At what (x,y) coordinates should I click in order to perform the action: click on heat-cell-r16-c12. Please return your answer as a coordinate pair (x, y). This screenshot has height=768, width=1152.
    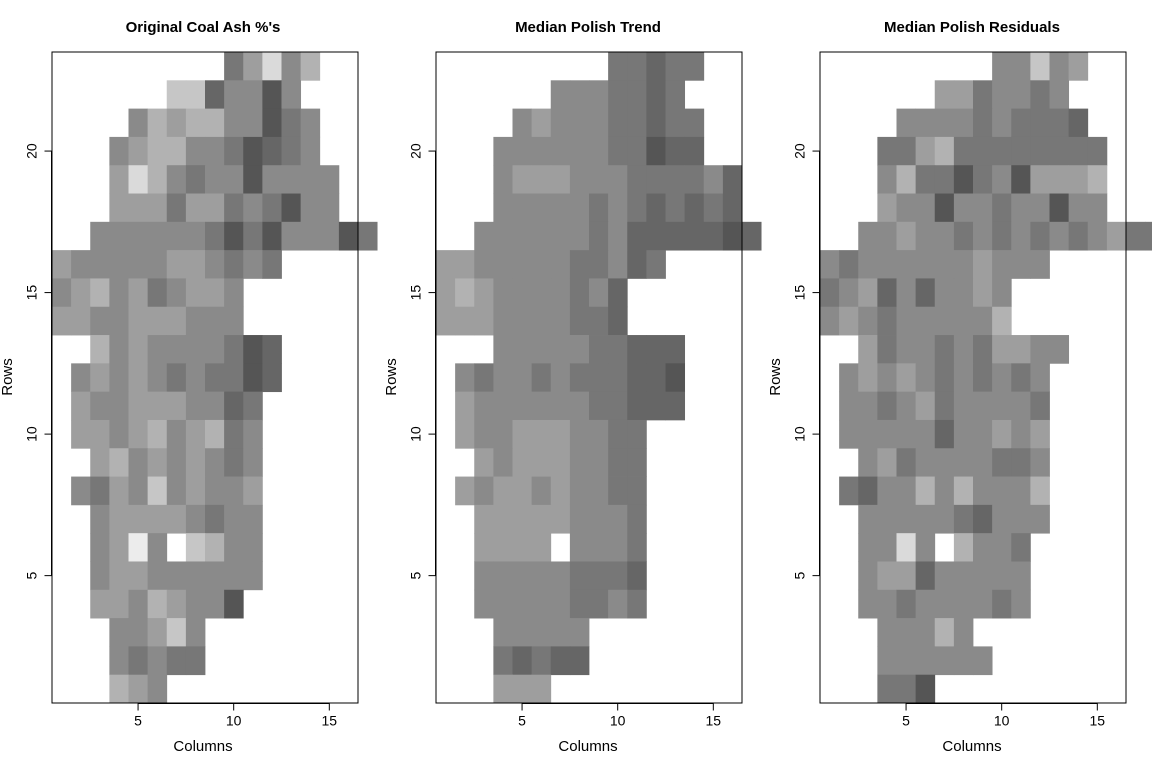
    Looking at the image, I should click on (272, 264).